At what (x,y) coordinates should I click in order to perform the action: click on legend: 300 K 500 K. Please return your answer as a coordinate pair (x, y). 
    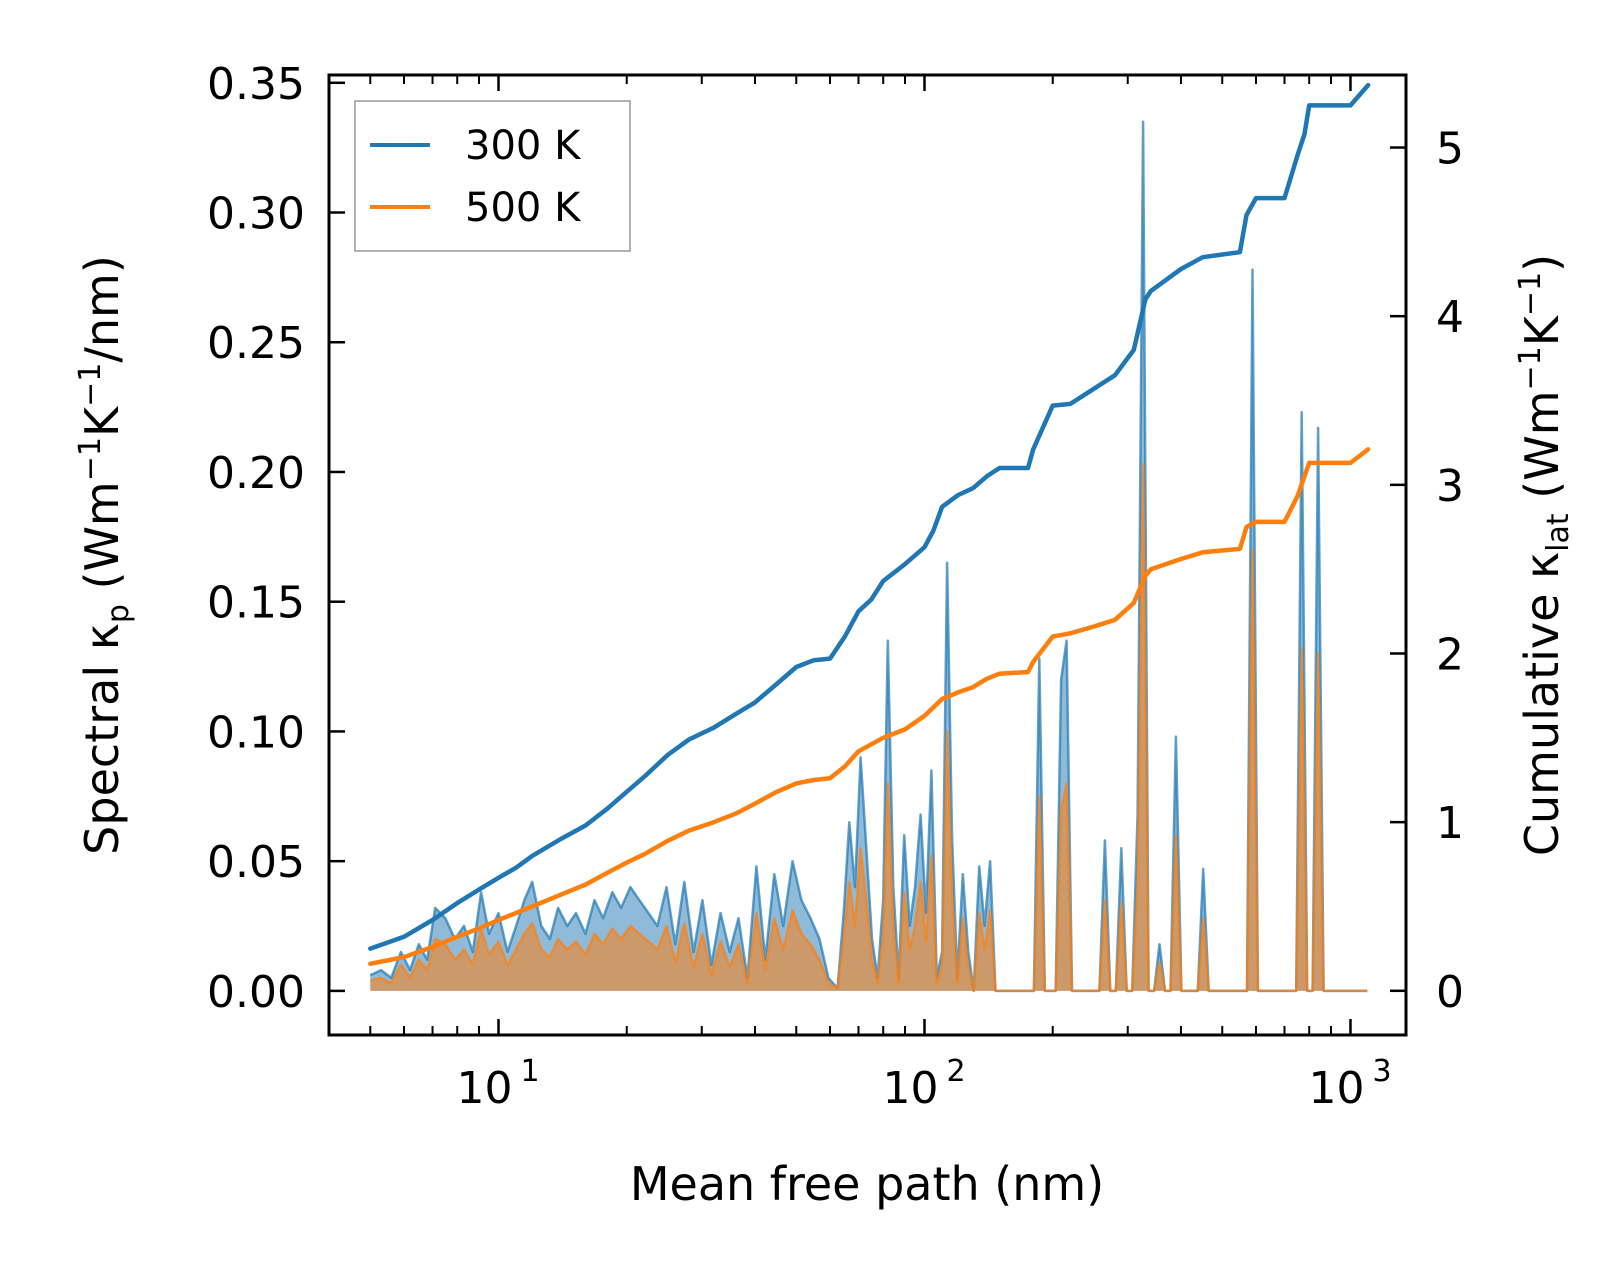
    Looking at the image, I should click on (492, 176).